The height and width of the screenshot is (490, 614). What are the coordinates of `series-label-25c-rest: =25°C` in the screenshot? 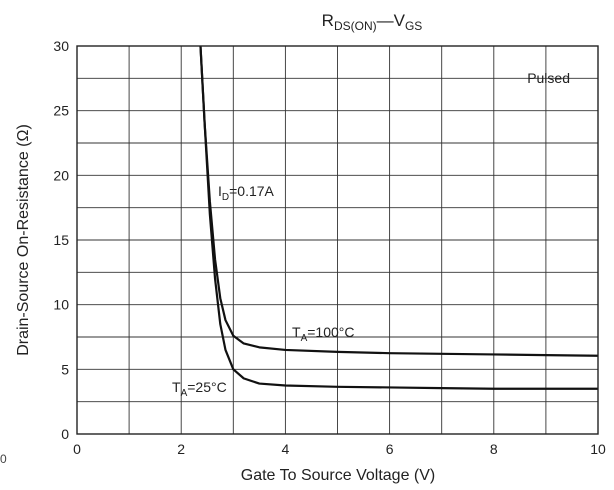 It's located at (206, 387).